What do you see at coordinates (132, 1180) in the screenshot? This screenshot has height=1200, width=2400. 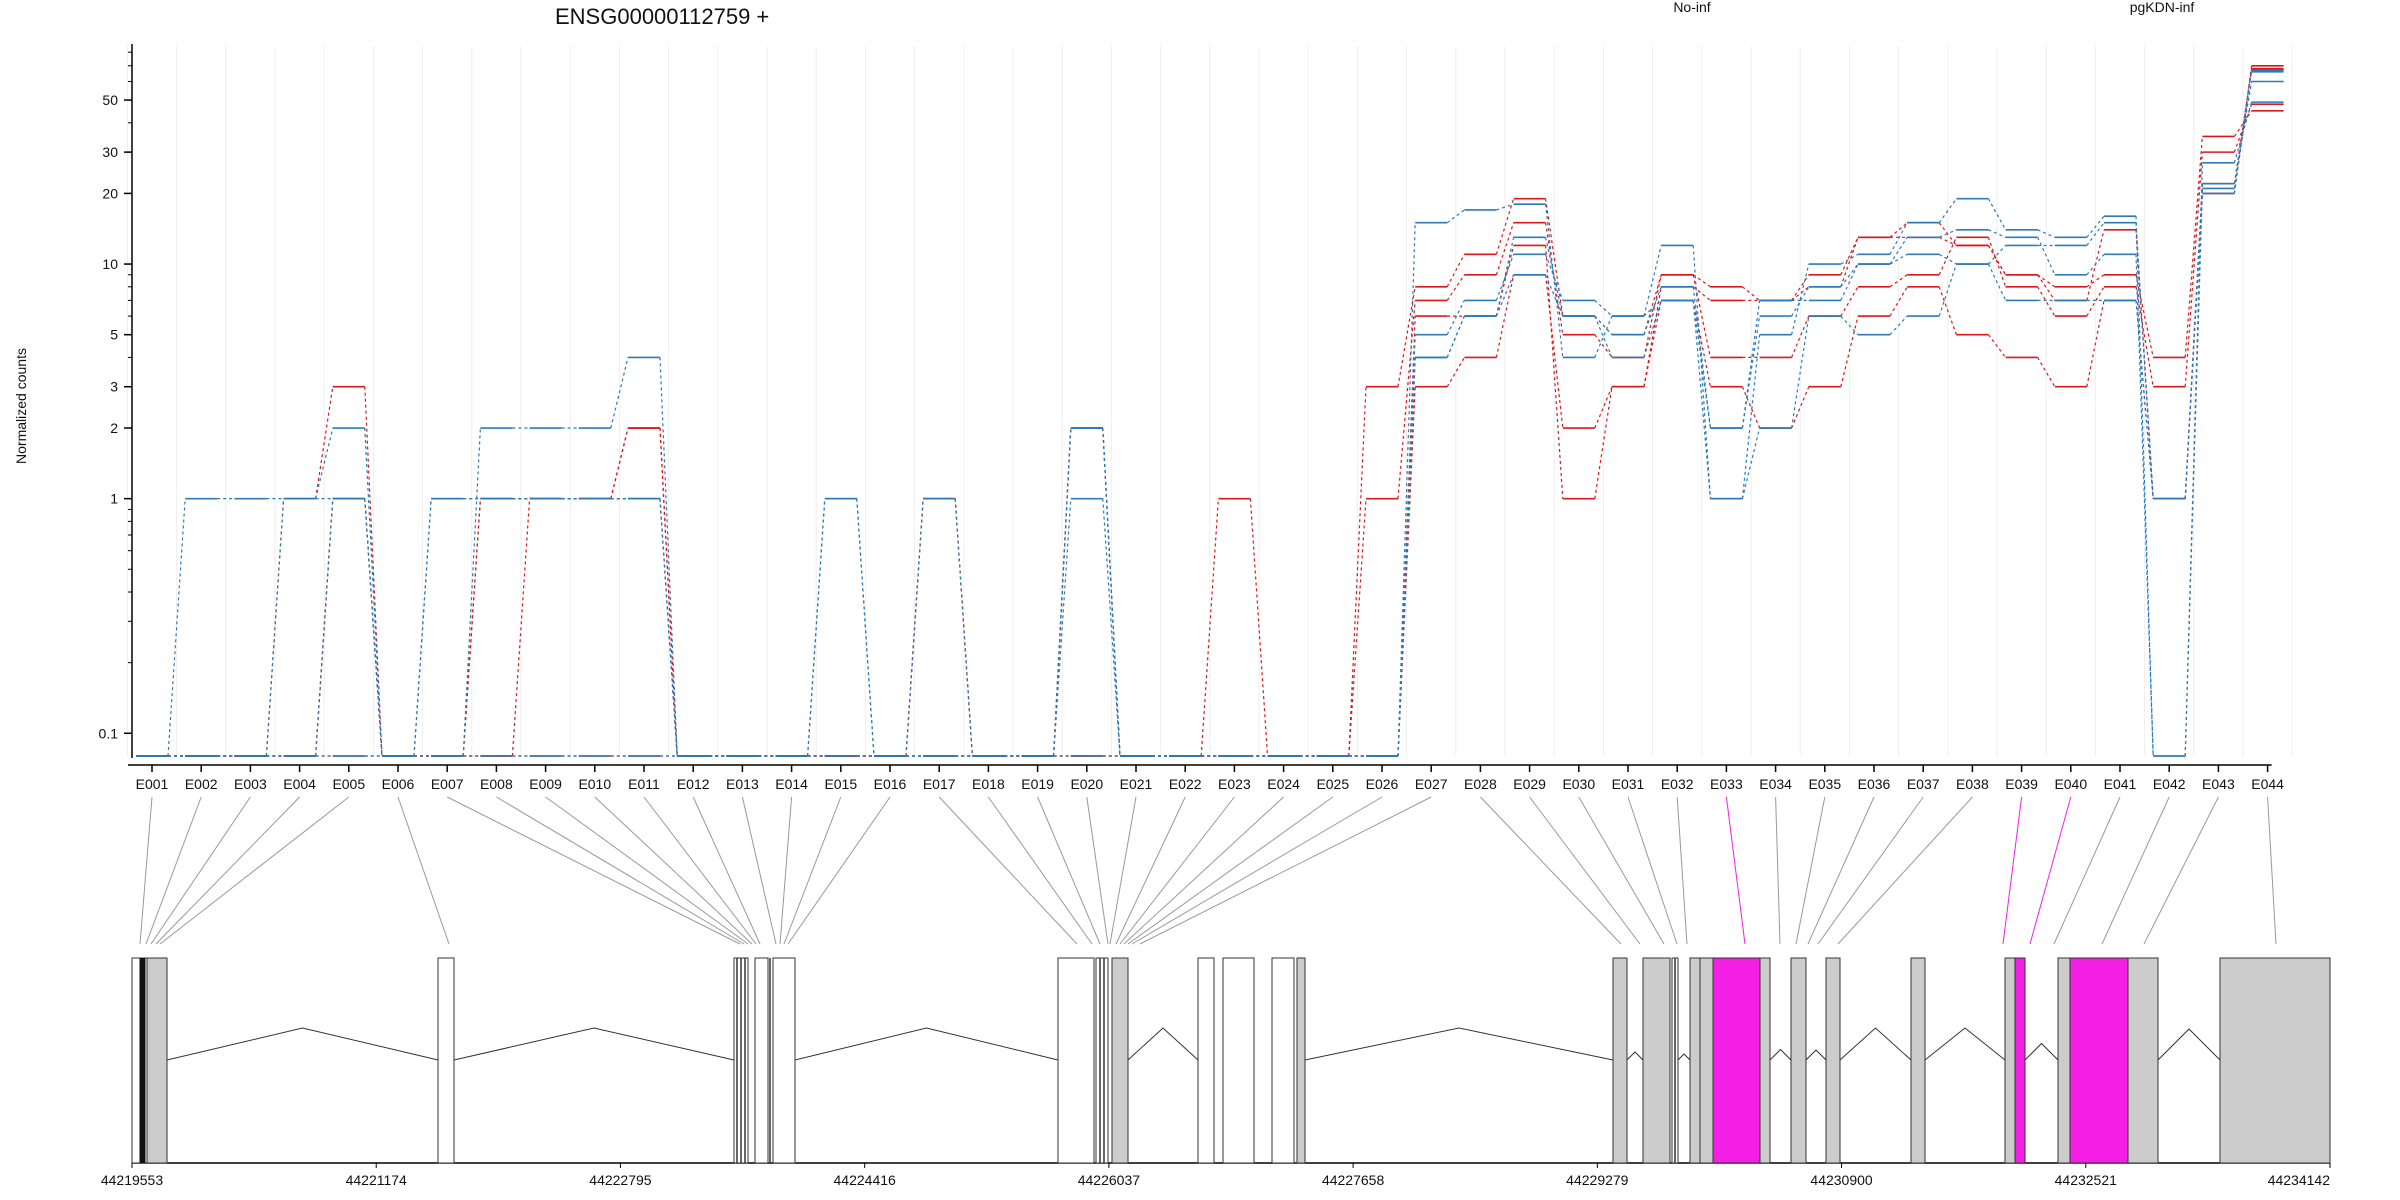 I see `coord-label: 44219553` at bounding box center [132, 1180].